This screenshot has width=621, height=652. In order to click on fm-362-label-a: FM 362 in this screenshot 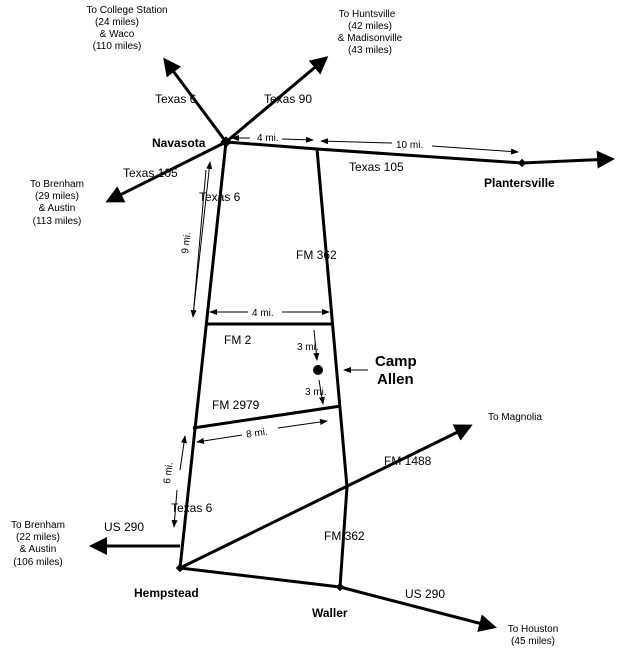, I will do `click(316, 255)`.